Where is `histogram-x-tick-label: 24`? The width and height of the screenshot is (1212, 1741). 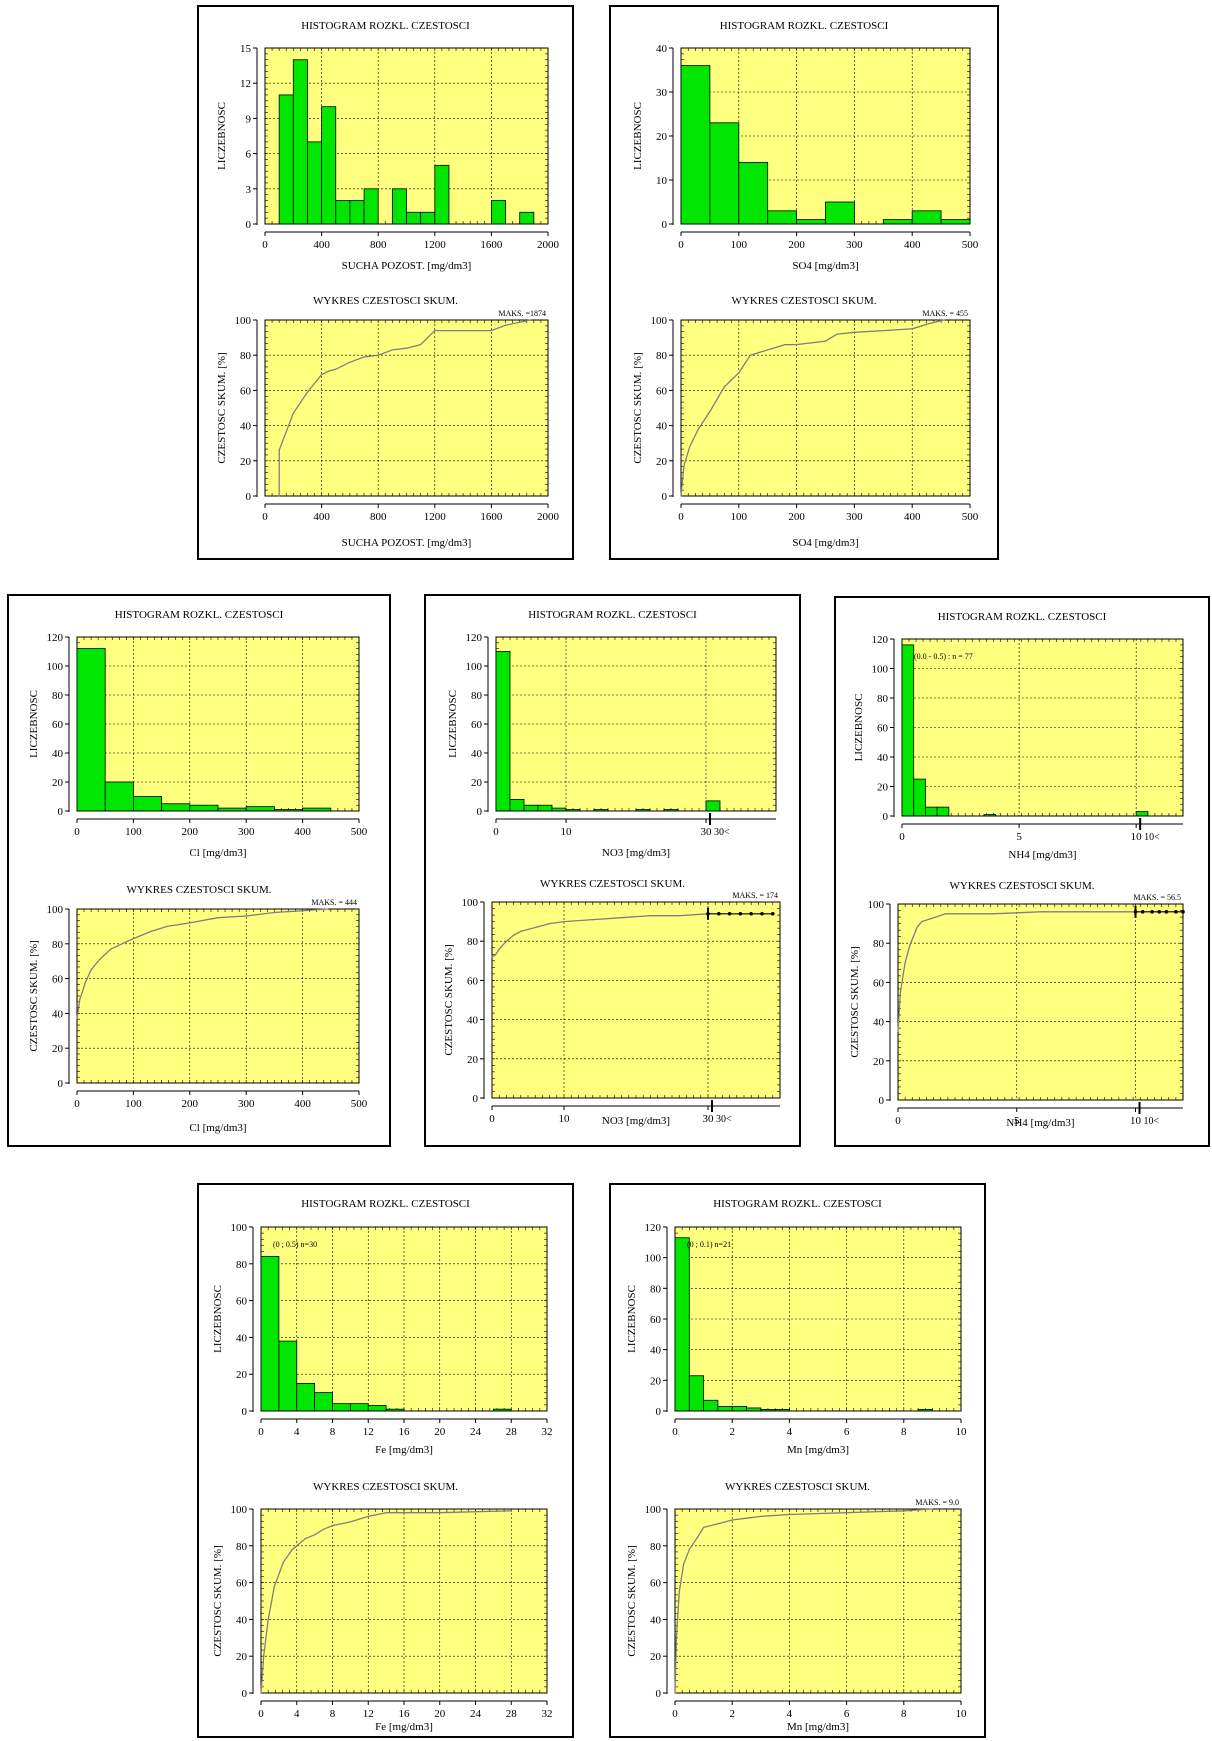 histogram-x-tick-label: 24 is located at coordinates (476, 1432).